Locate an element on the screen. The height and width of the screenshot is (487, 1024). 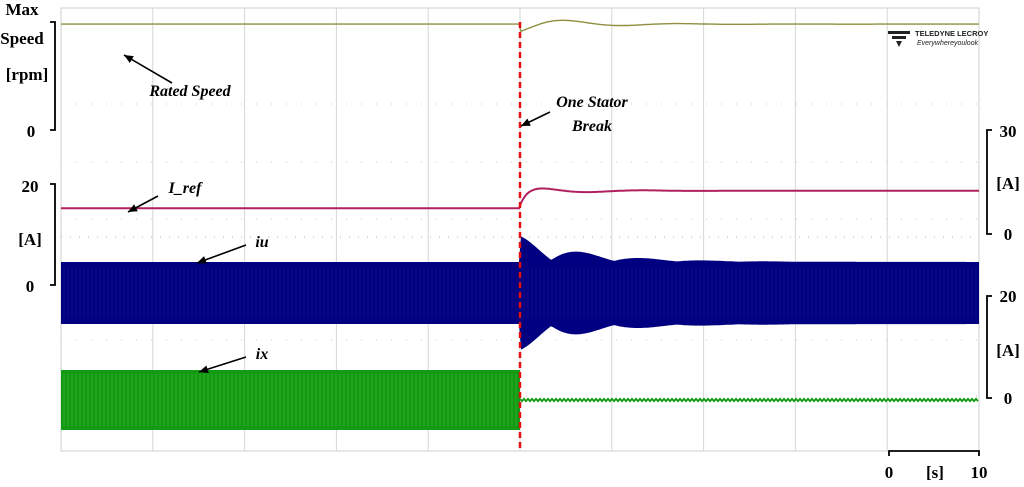
arrow-stator-break is located at coordinates (535, 119).